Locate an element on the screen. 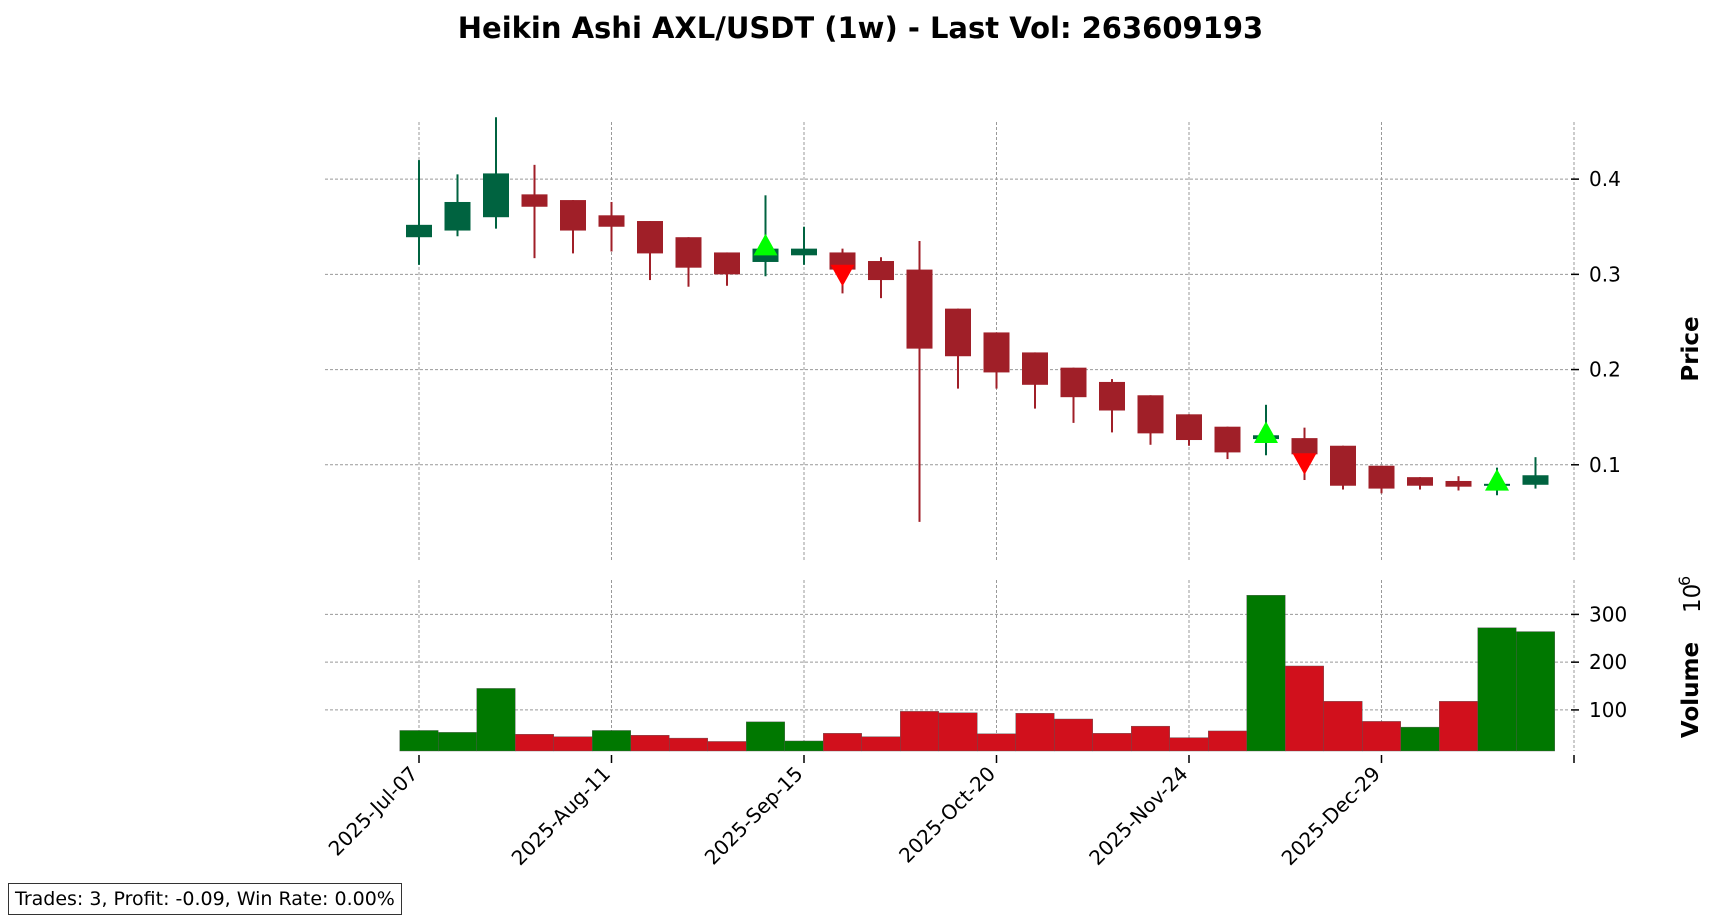 The height and width of the screenshot is (921, 1721). x-tick-label: 2025-Sep-15 is located at coordinates (754, 816).